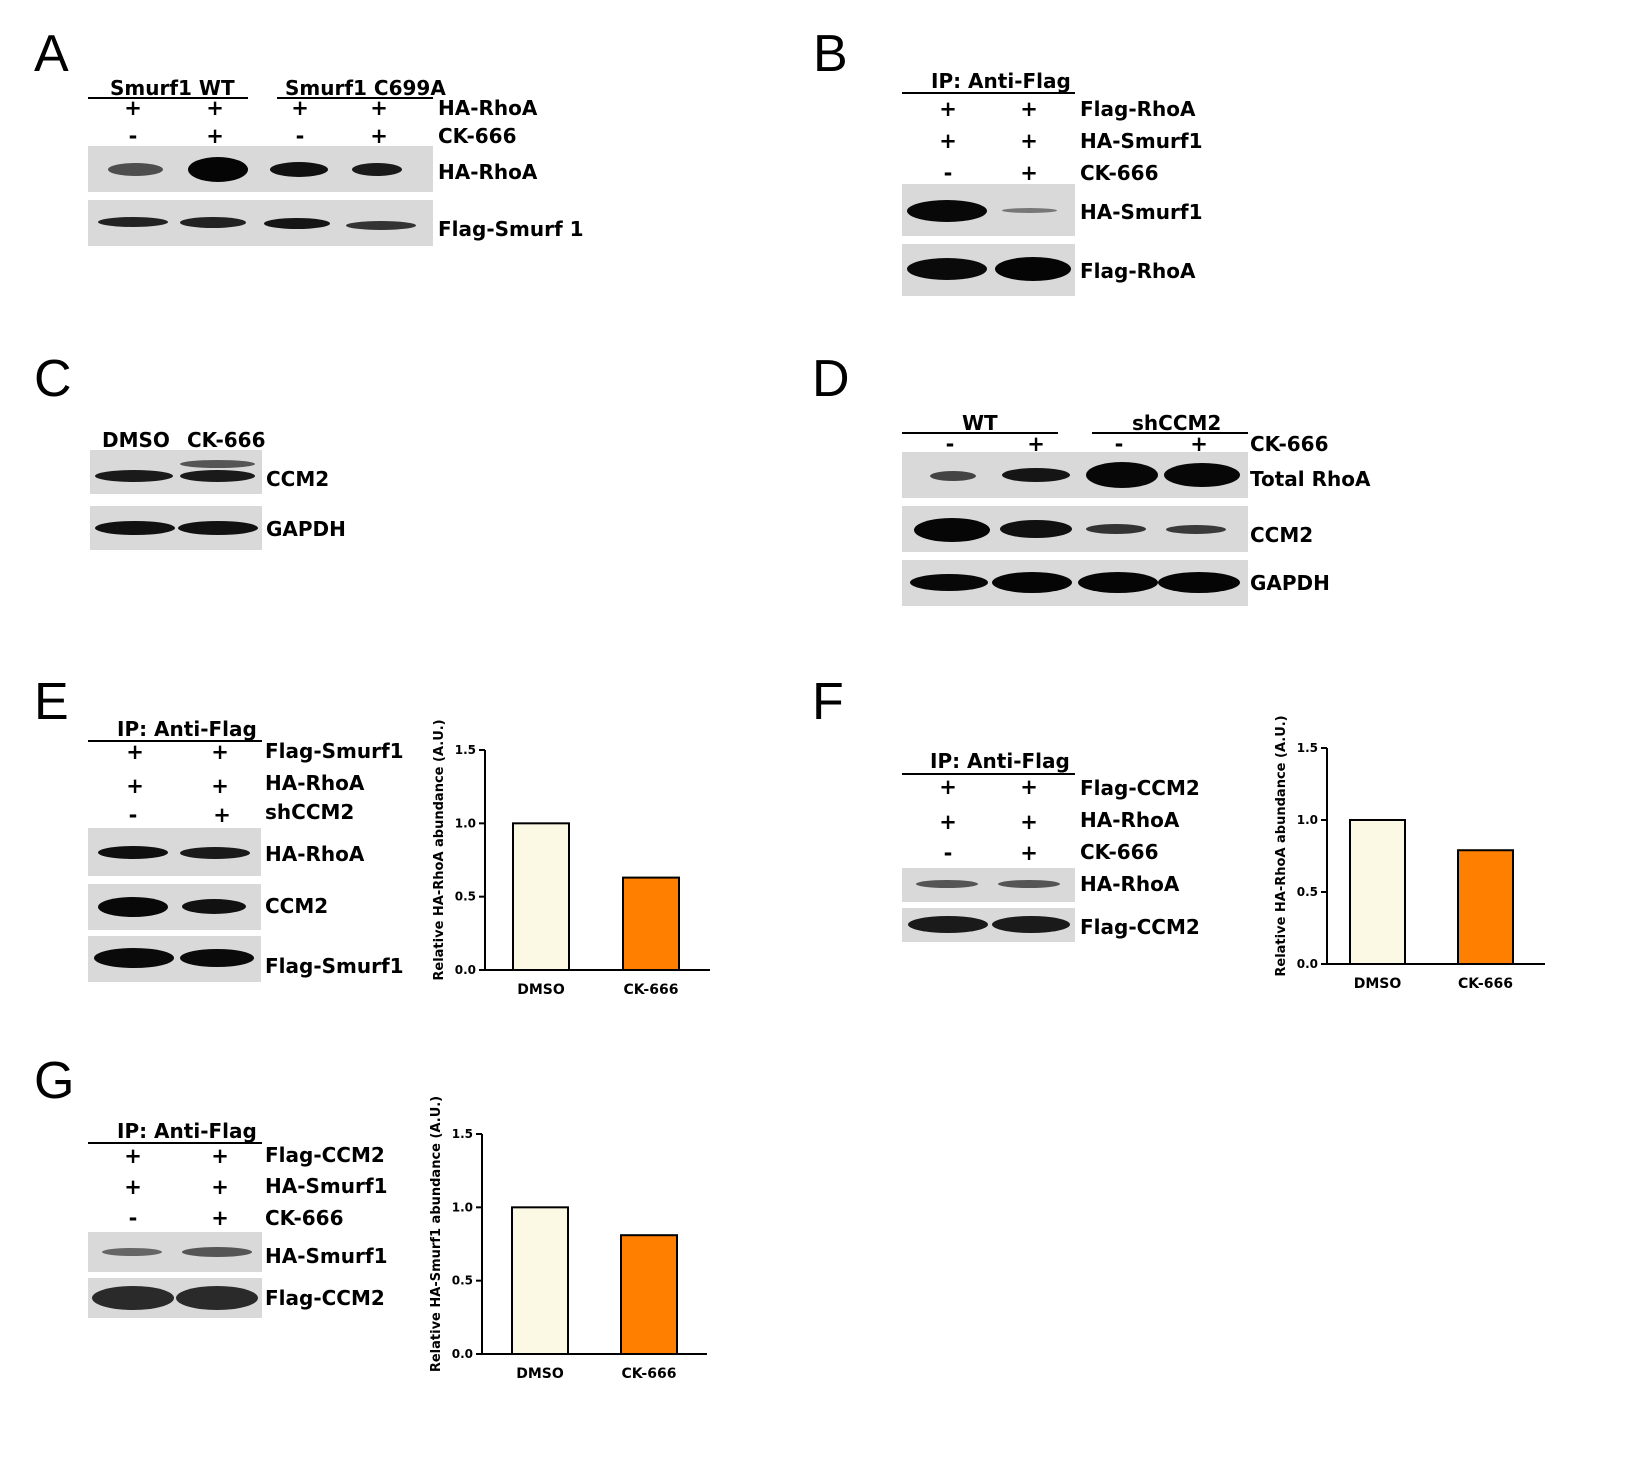 Image resolution: width=1638 pixels, height=1472 pixels. Describe the element at coordinates (948, 173) in the screenshot. I see `panel-b-sign: -` at that location.